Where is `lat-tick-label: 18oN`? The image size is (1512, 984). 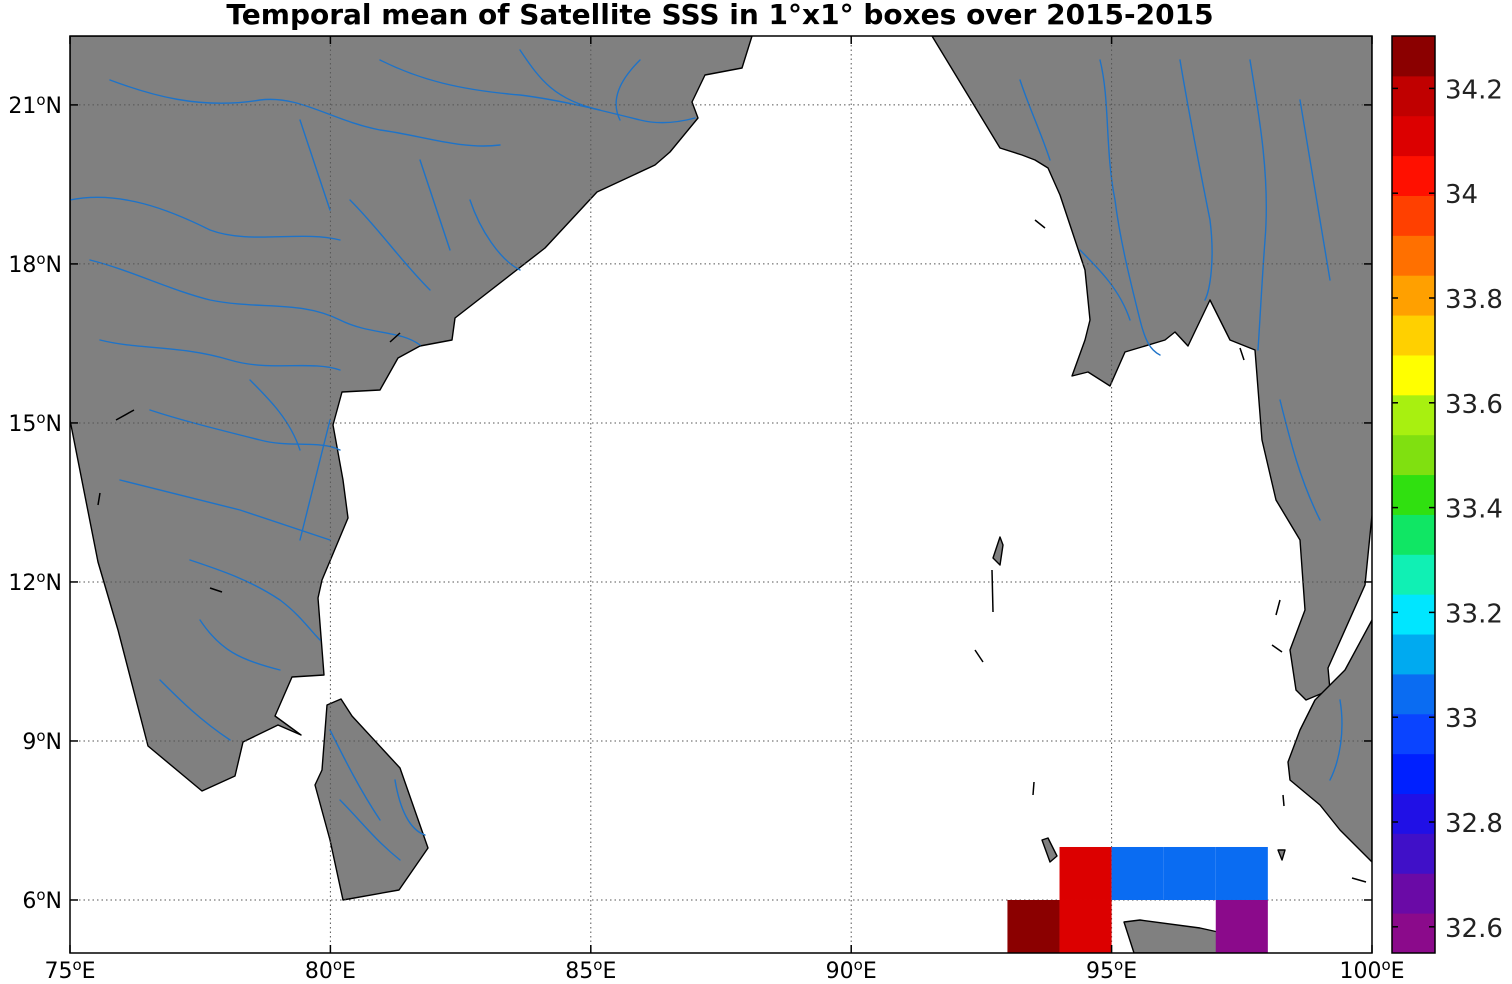
lat-tick-label: 18oN is located at coordinates (35, 264).